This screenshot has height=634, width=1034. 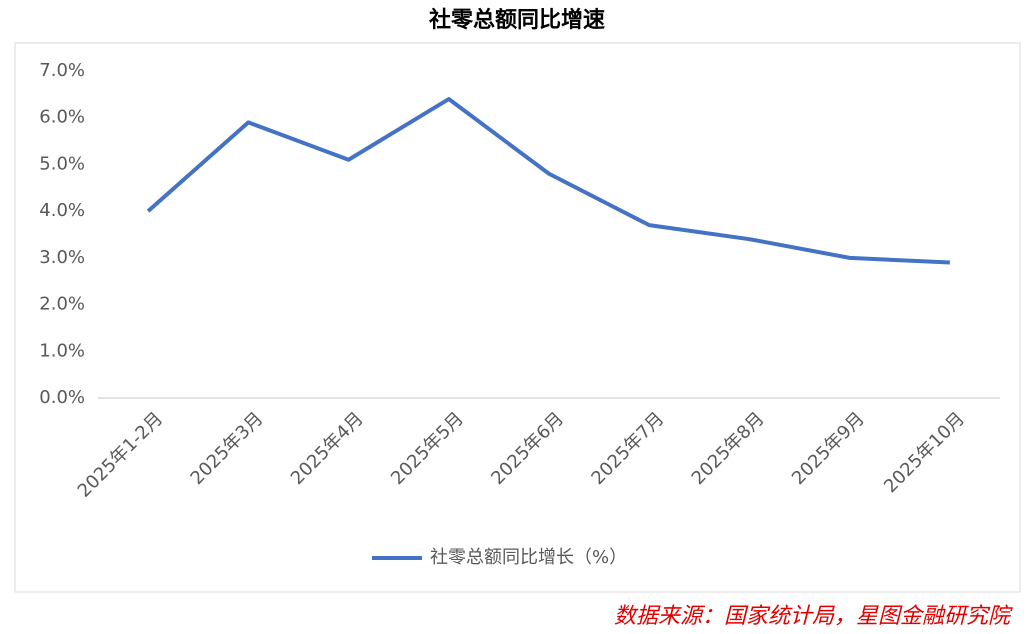 I want to click on y-tick-label: 1.0%, so click(x=62, y=350).